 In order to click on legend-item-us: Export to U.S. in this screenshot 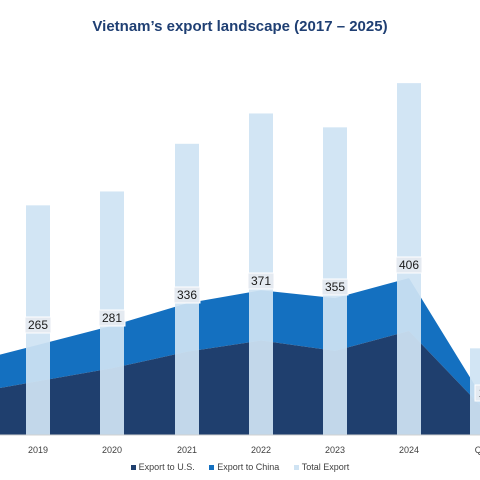, I will do `click(162, 467)`.